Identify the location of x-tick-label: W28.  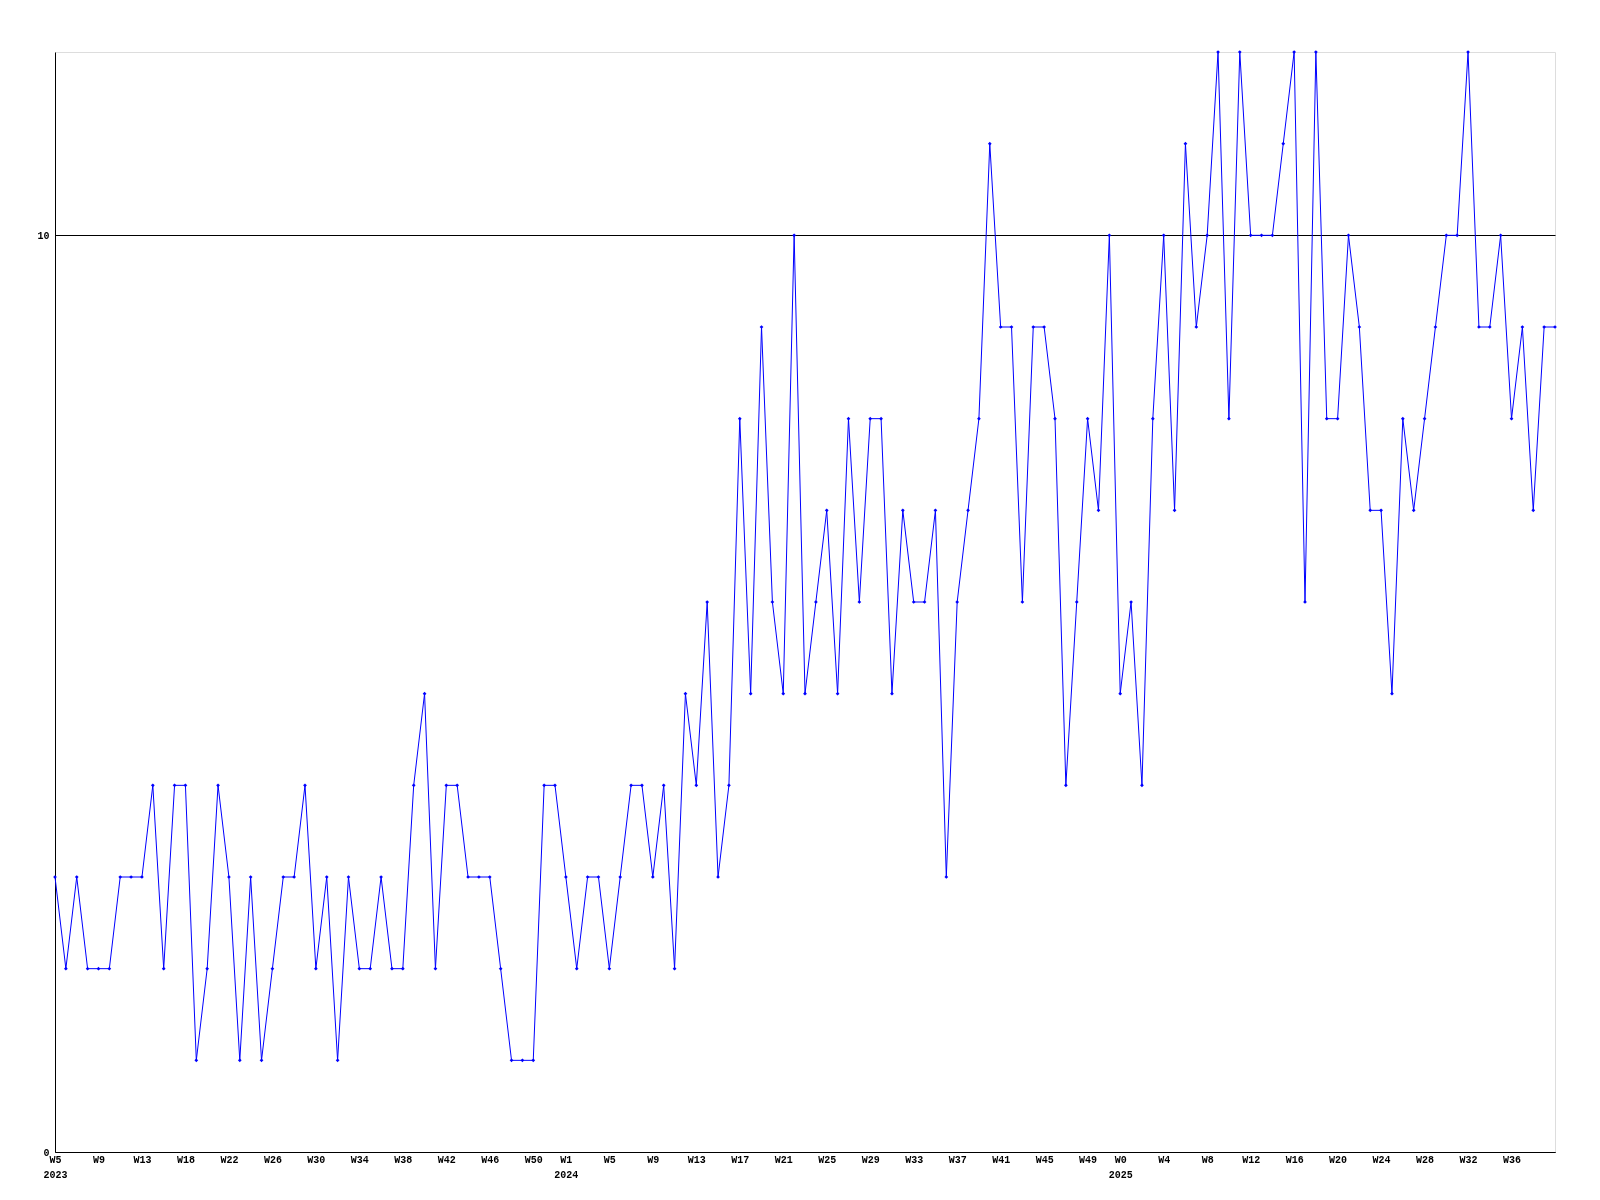
(1425, 1160).